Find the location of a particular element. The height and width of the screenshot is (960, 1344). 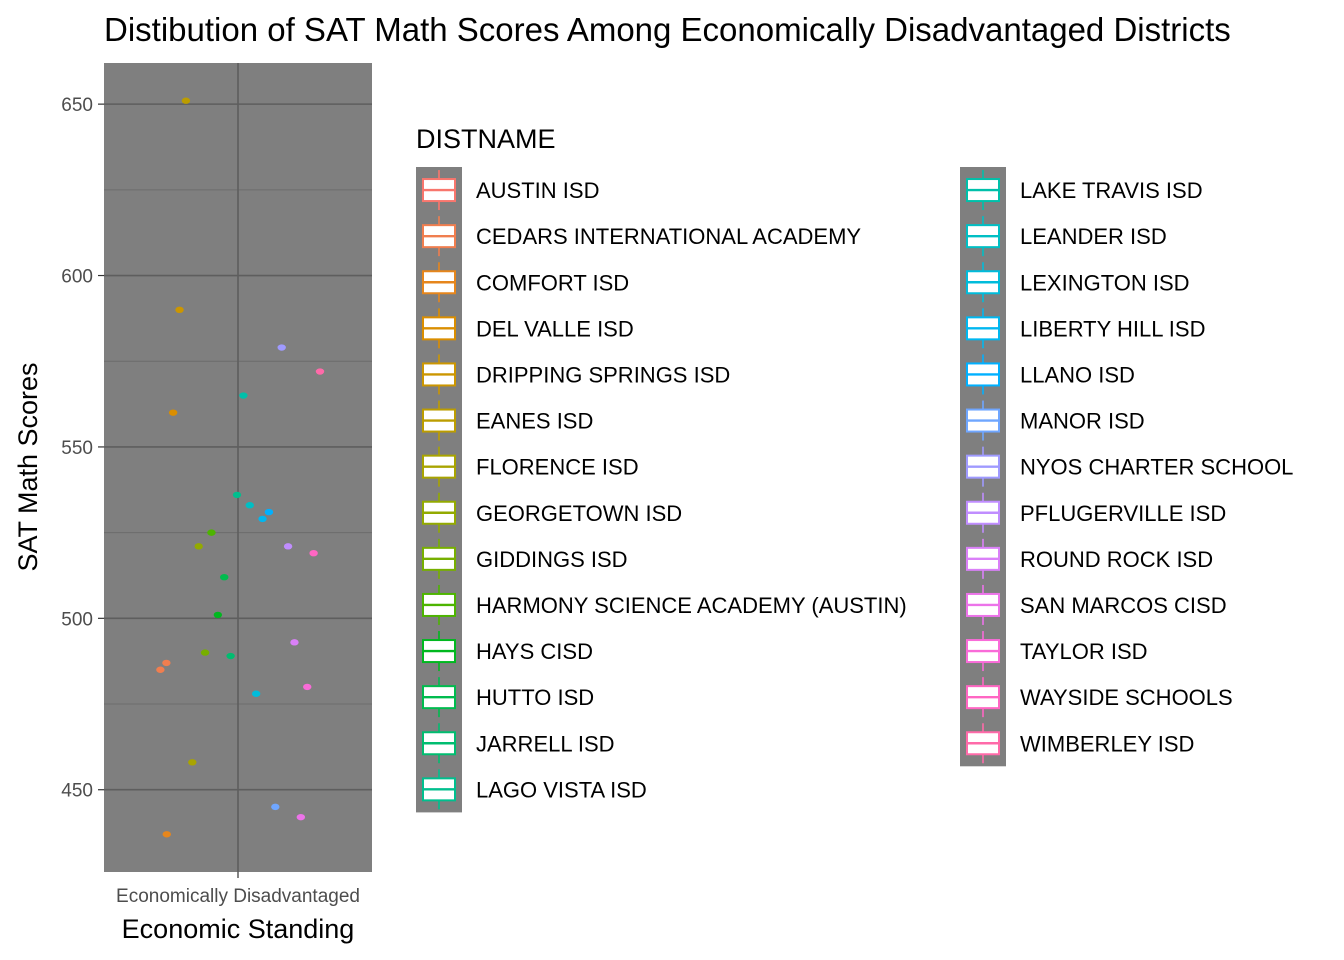

legend-label: NYOS CHARTER SCHOOL is located at coordinates (1156, 467).